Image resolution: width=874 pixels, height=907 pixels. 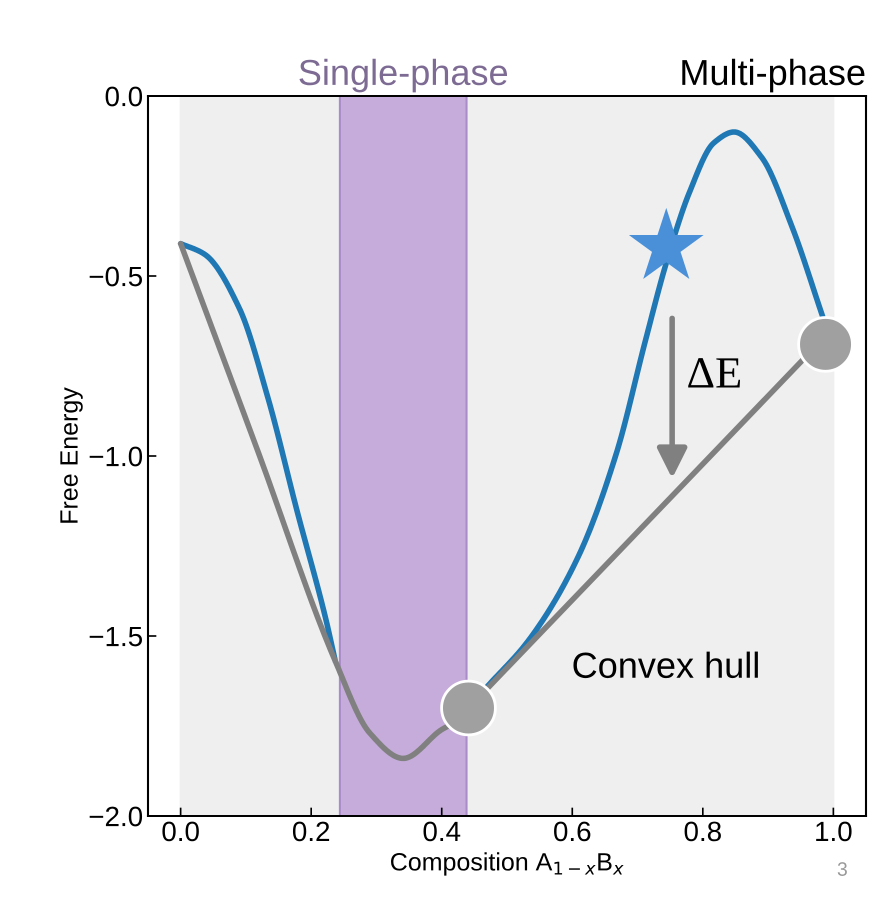 I want to click on x-tick-label: 0.6, so click(x=572, y=832).